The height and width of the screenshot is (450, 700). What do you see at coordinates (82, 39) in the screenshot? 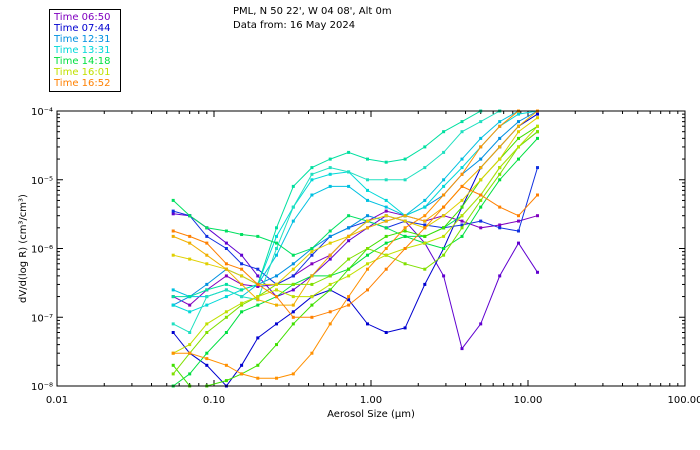
I see `legend-item-1231: Time 12:31` at bounding box center [82, 39].